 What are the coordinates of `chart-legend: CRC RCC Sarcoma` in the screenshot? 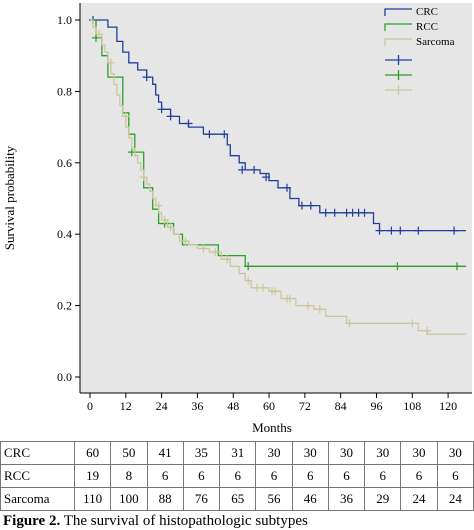 It's located at (419, 50).